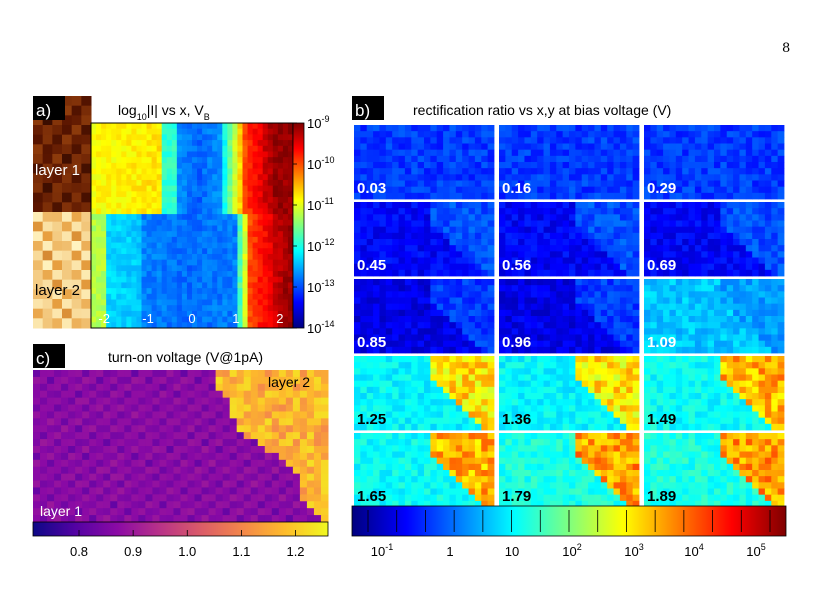 Image resolution: width=820 pixels, height=612 pixels. What do you see at coordinates (47, 149) in the screenshot?
I see `topography-pixel` at bounding box center [47, 149].